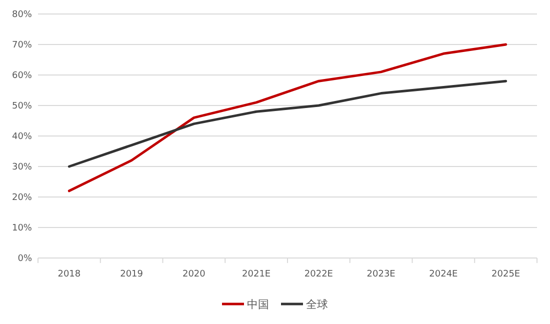 The height and width of the screenshot is (324, 550). What do you see at coordinates (25, 259) in the screenshot?
I see `y-tick-label: 0%` at bounding box center [25, 259].